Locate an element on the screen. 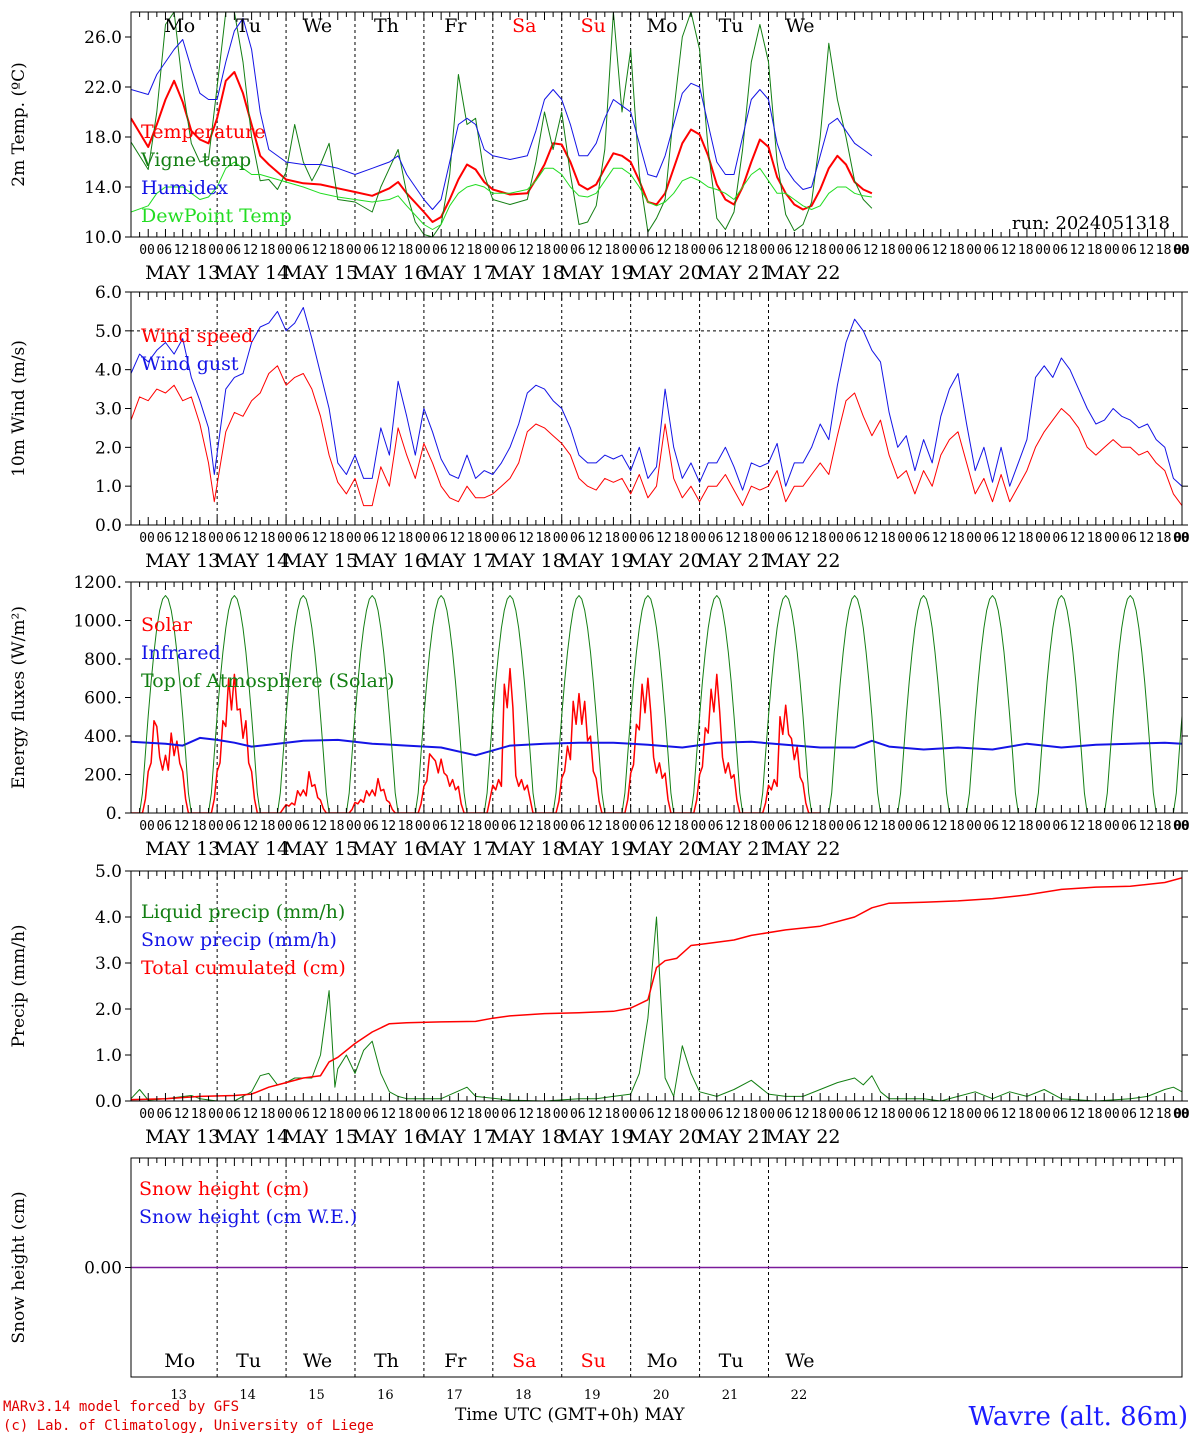 Image resolution: width=1194 pixels, height=1440 pixels. panel-1-hour-label: 18 is located at coordinates (199, 250).